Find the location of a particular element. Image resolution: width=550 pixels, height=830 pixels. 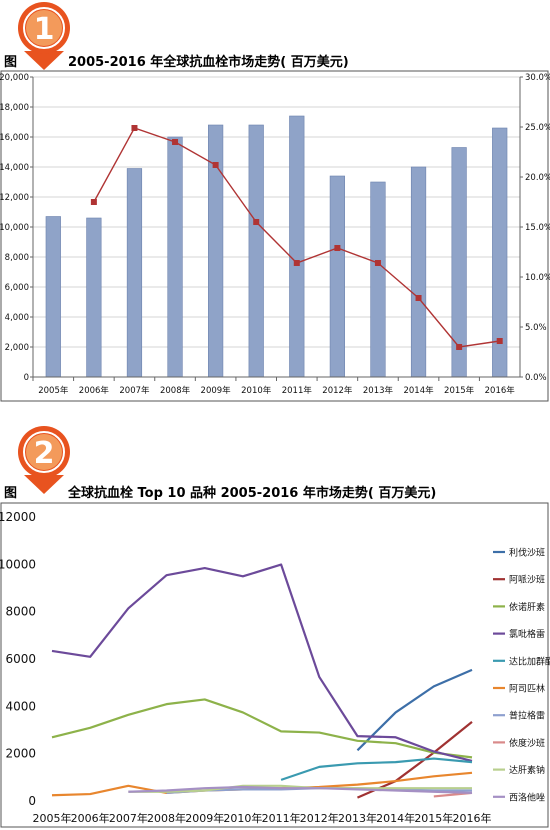

badge-2-inner is located at coordinates (44, 452).